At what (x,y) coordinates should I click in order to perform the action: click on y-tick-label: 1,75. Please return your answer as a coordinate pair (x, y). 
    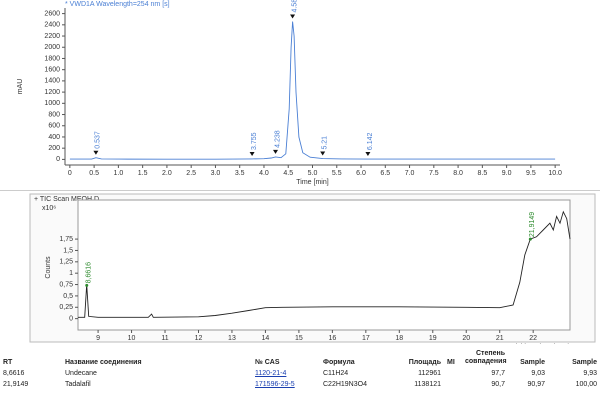
    Looking at the image, I should click on (66, 239).